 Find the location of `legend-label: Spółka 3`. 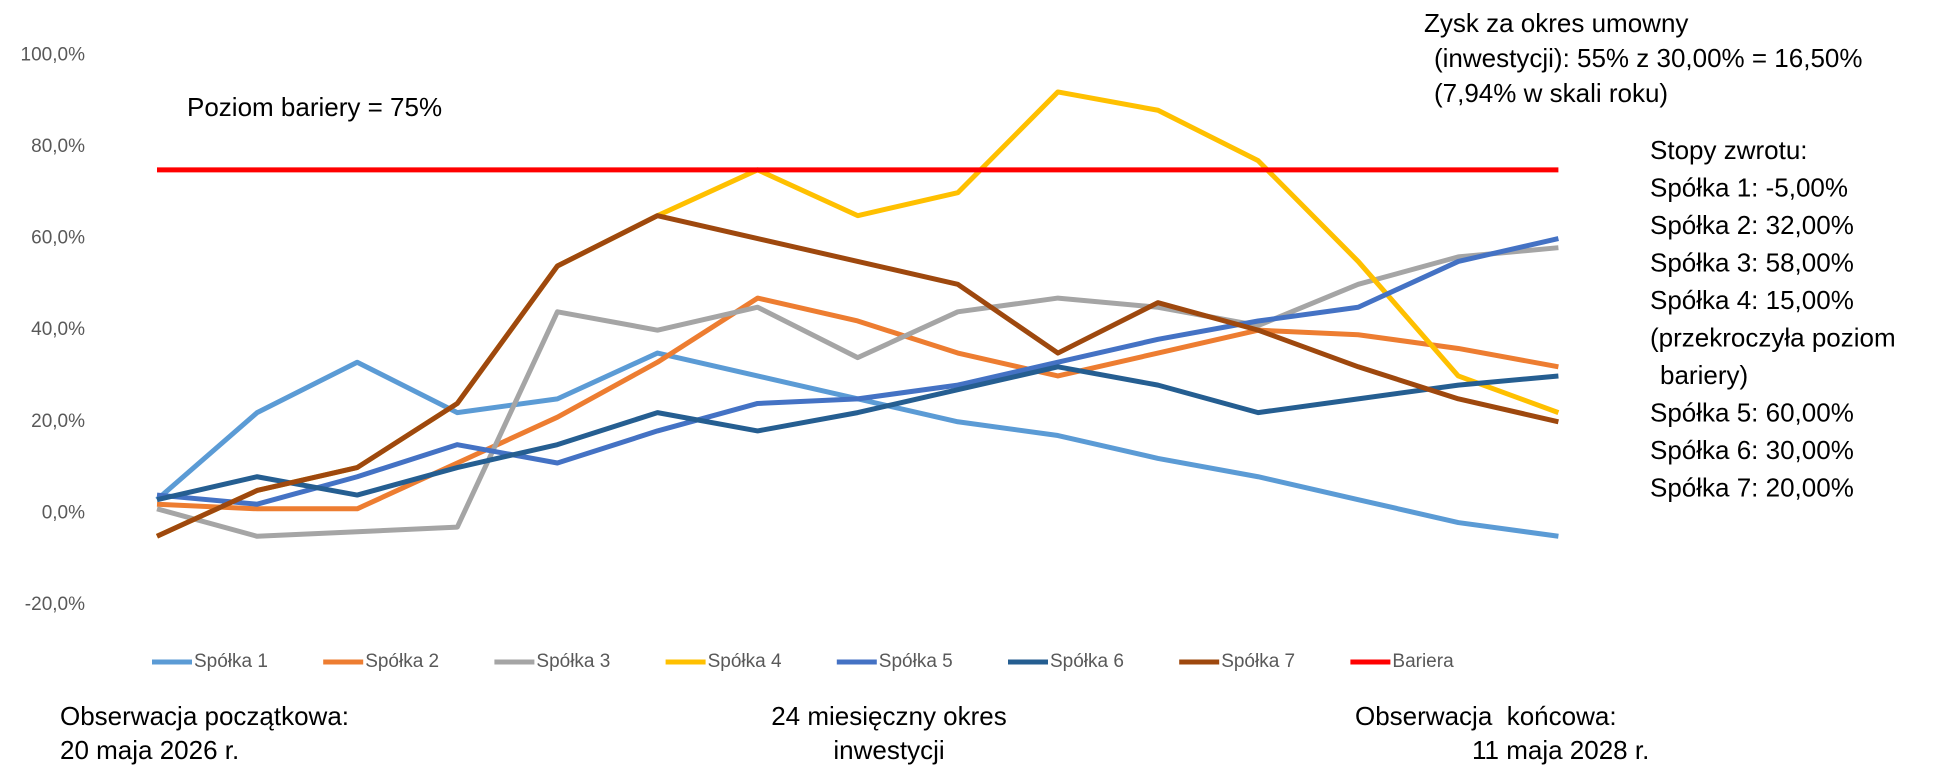

legend-label: Spółka 3 is located at coordinates (573, 661).